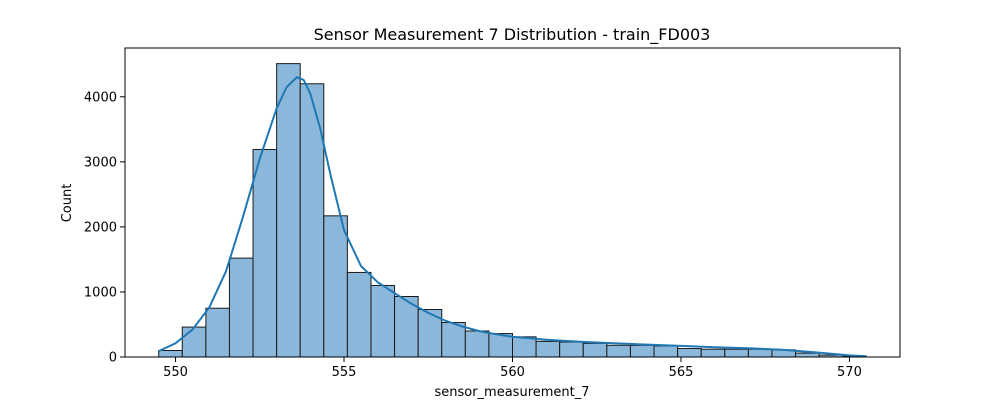  I want to click on y-axis: 0 1000 2000 3000 4000, so click(104, 228).